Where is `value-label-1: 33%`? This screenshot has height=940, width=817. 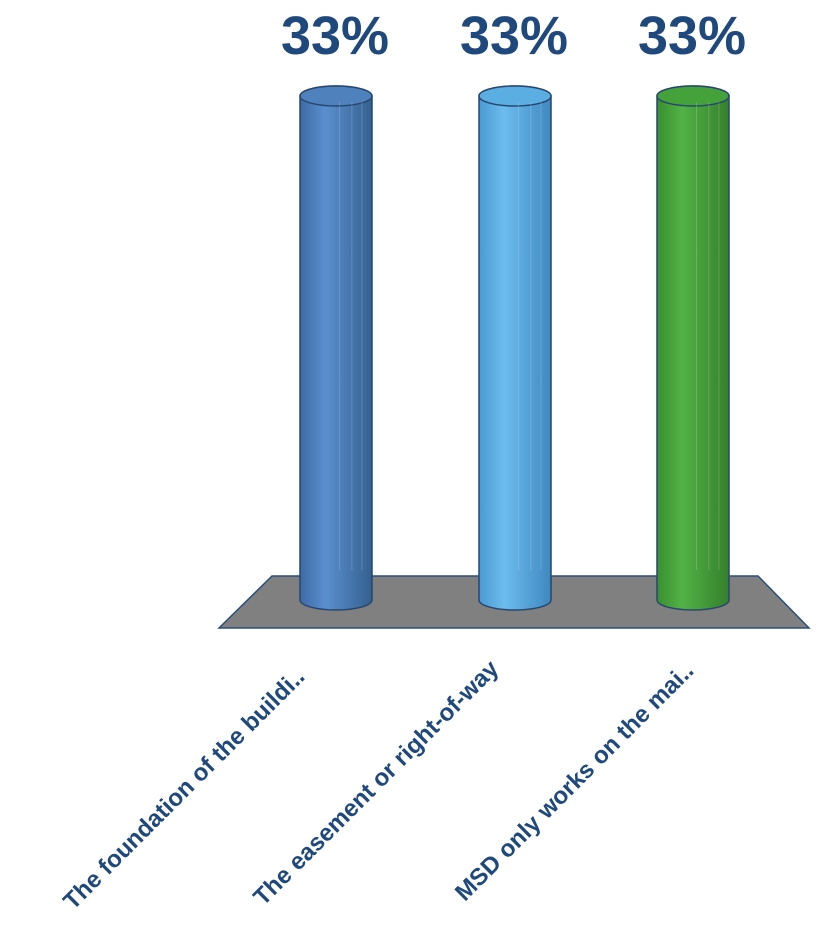 value-label-1: 33% is located at coordinates (514, 36).